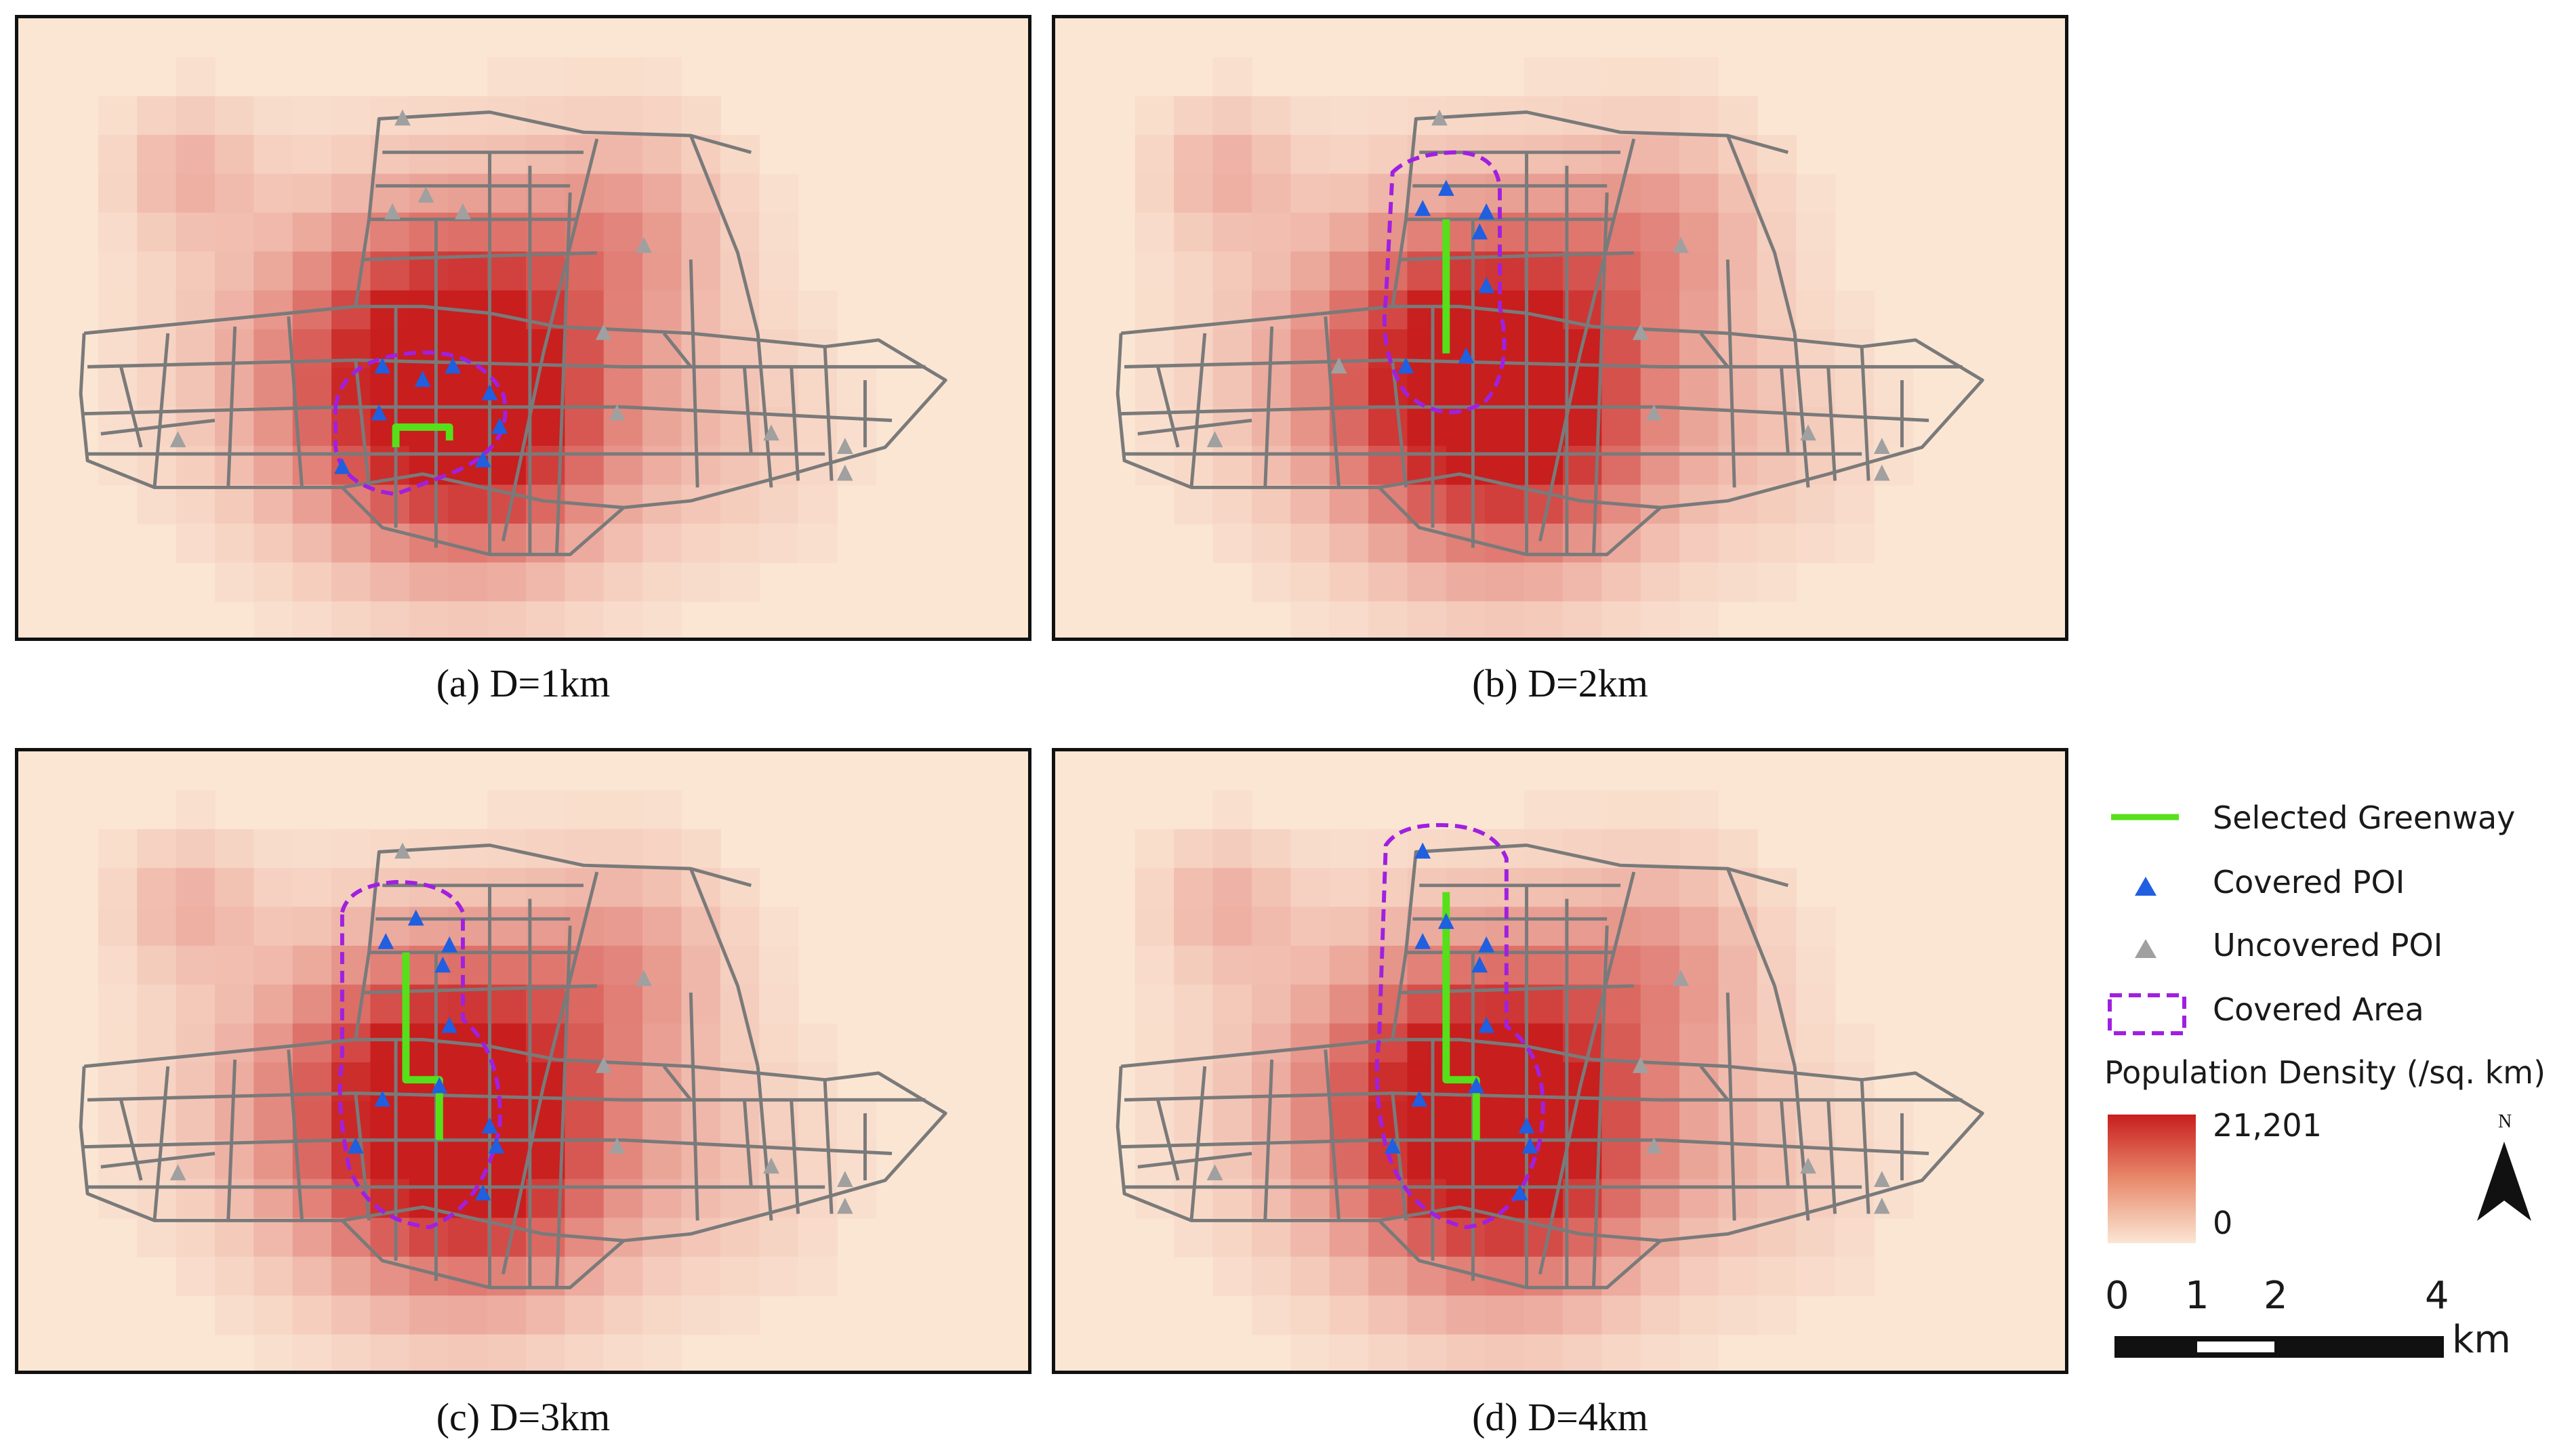 Image resolution: width=2576 pixels, height=1456 pixels. What do you see at coordinates (1550, 1066) in the screenshot?
I see `road-network` at bounding box center [1550, 1066].